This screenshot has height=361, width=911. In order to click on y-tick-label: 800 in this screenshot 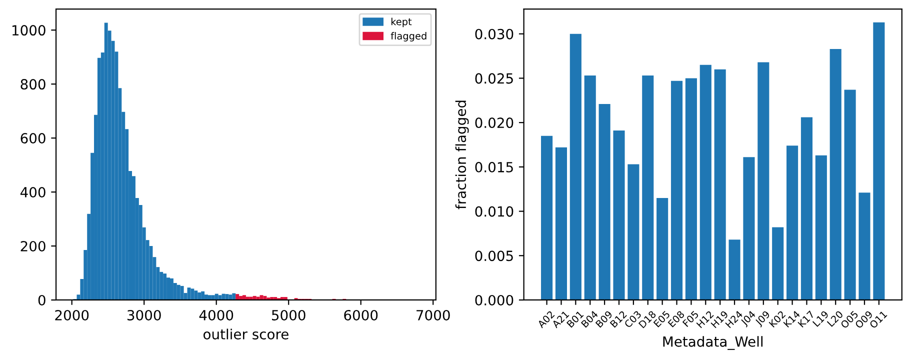, I will do `click(33, 84)`.